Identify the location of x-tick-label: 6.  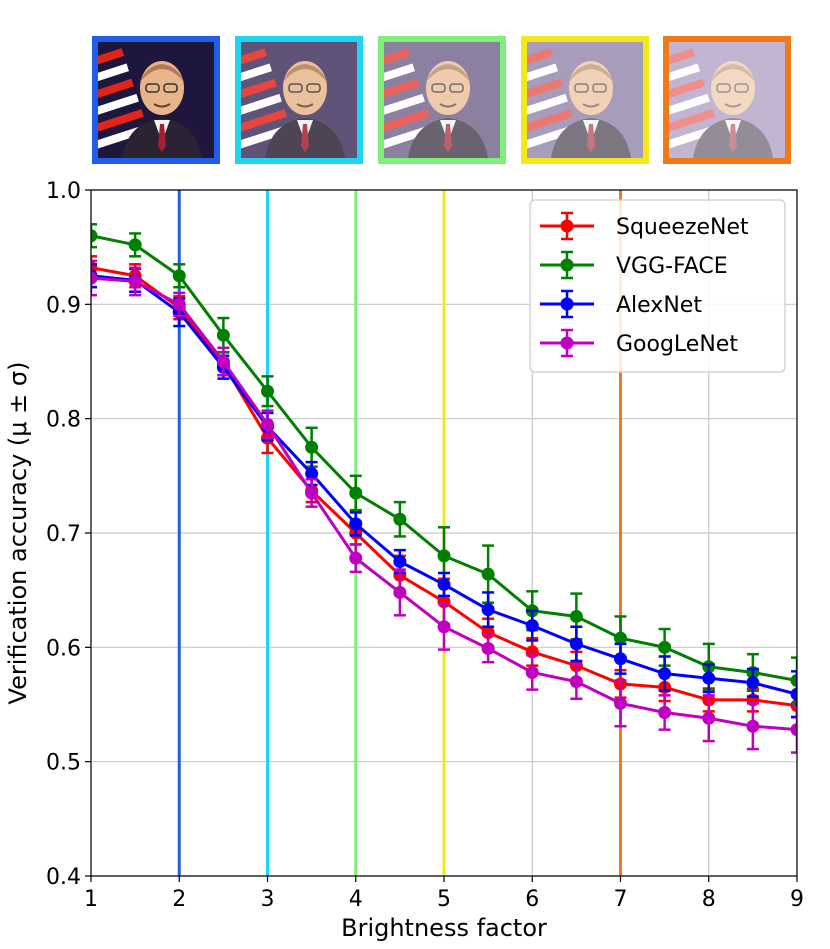
(532, 899).